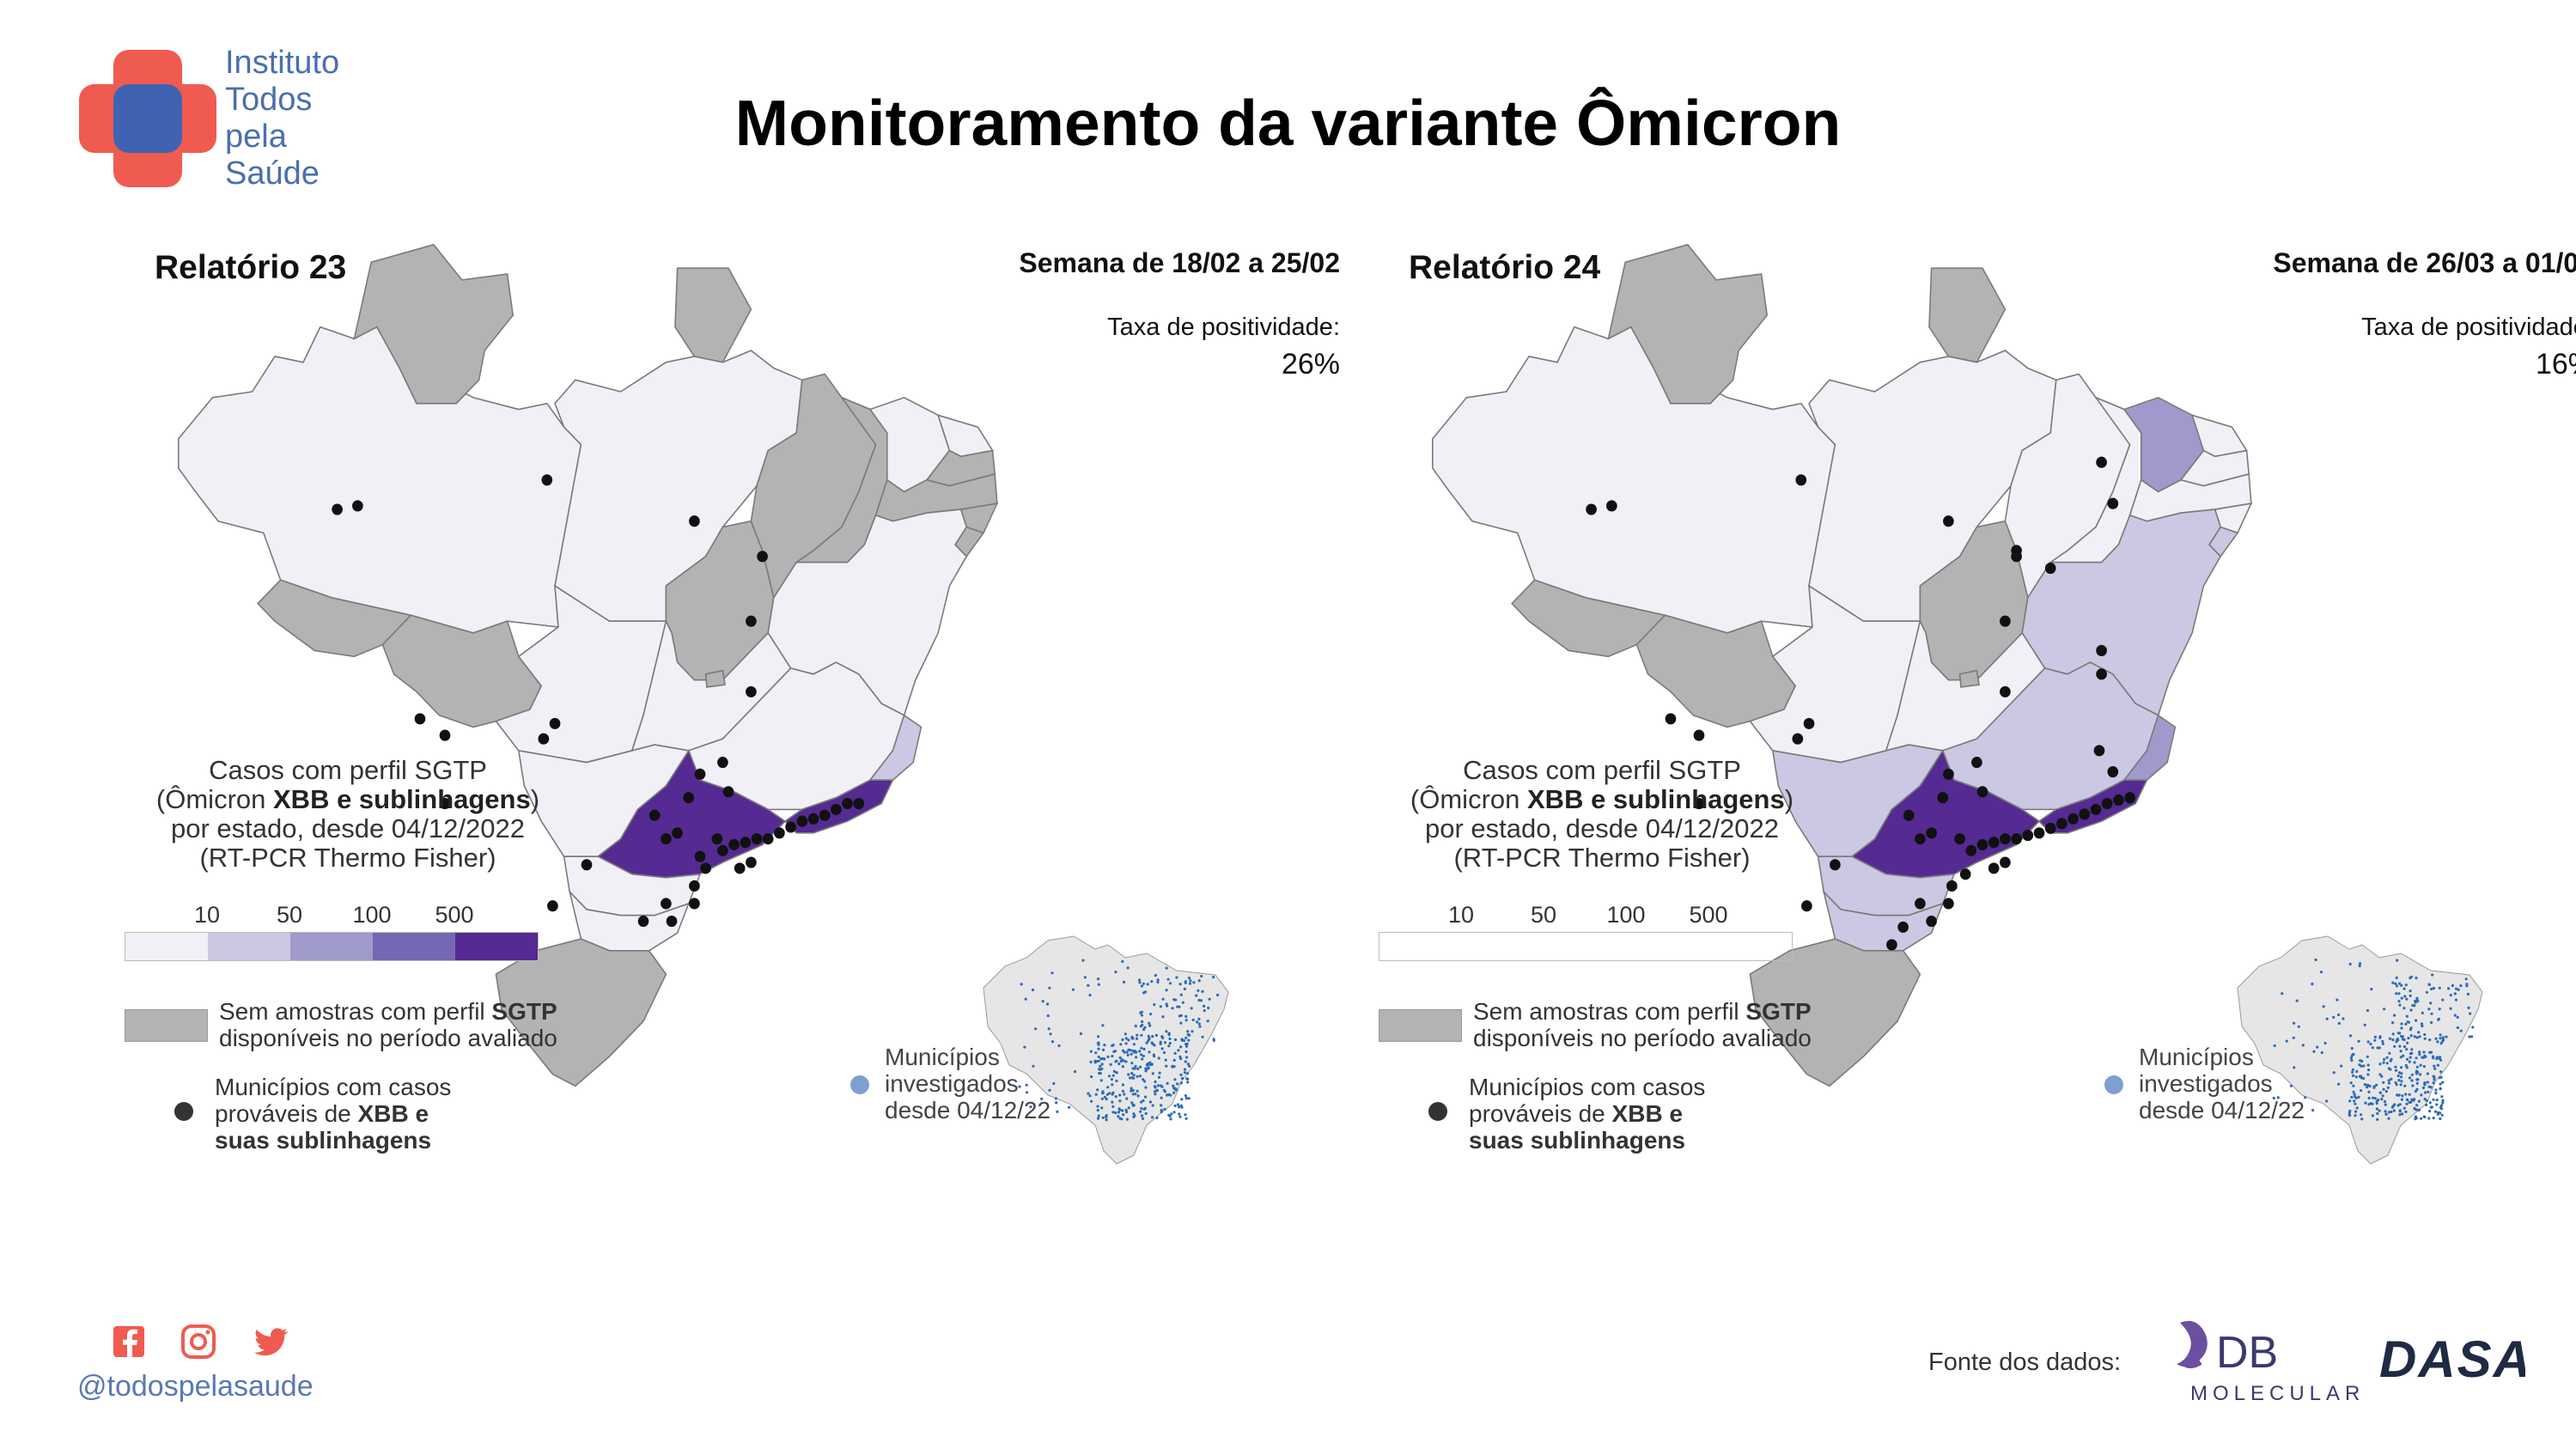 The height and width of the screenshot is (1449, 2576). I want to click on legend-title-line: (Ômicron, so click(1468, 799).